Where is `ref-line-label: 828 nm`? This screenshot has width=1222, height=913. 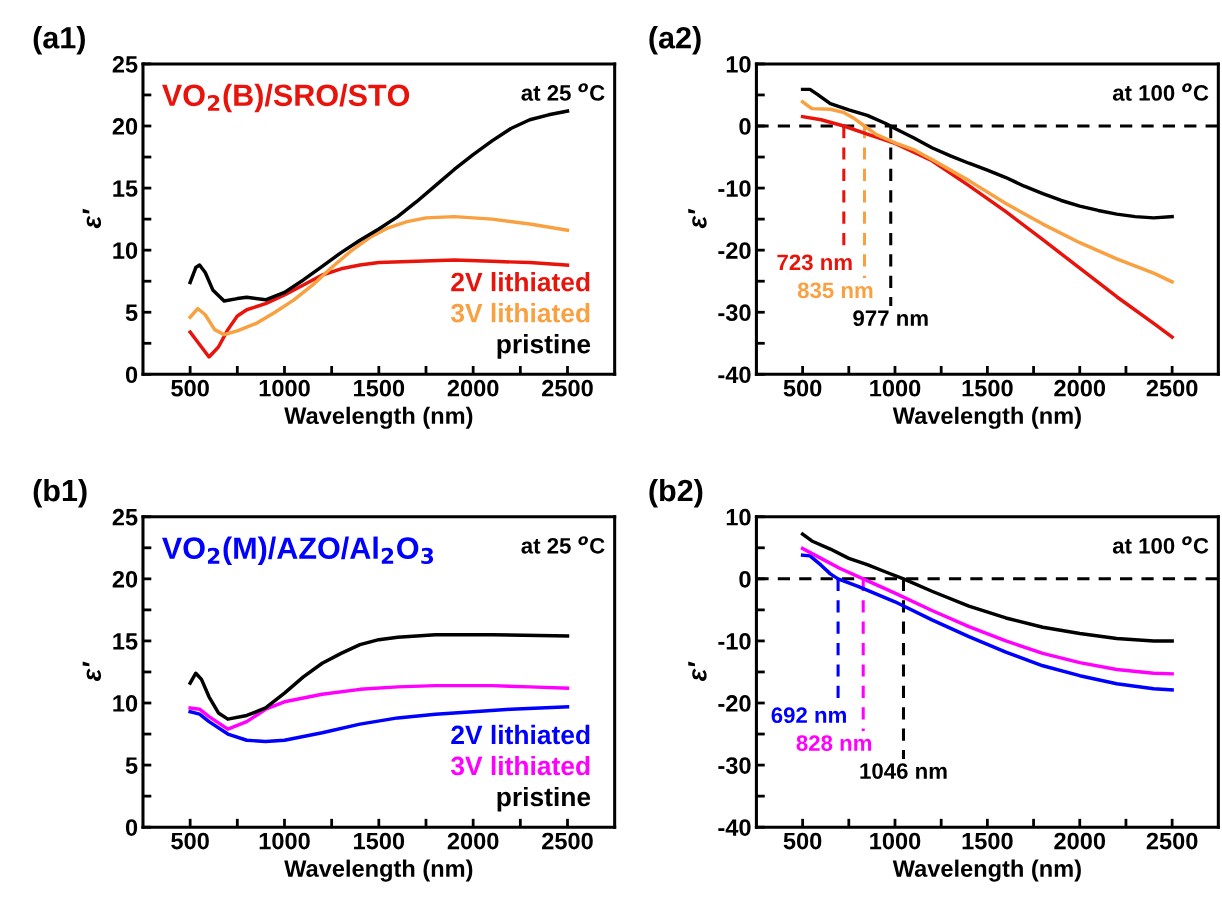
ref-line-label: 828 nm is located at coordinates (834, 743).